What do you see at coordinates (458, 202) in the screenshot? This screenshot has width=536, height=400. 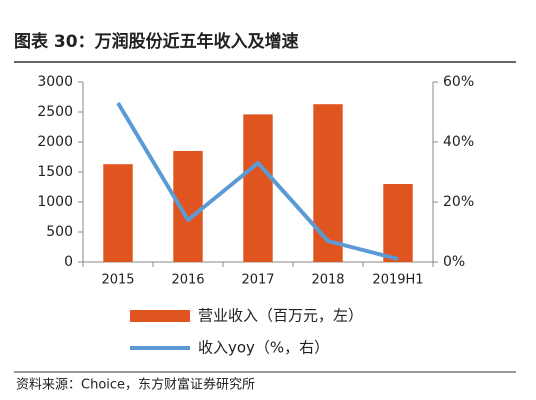 I see `y2-tick-label: 20%` at bounding box center [458, 202].